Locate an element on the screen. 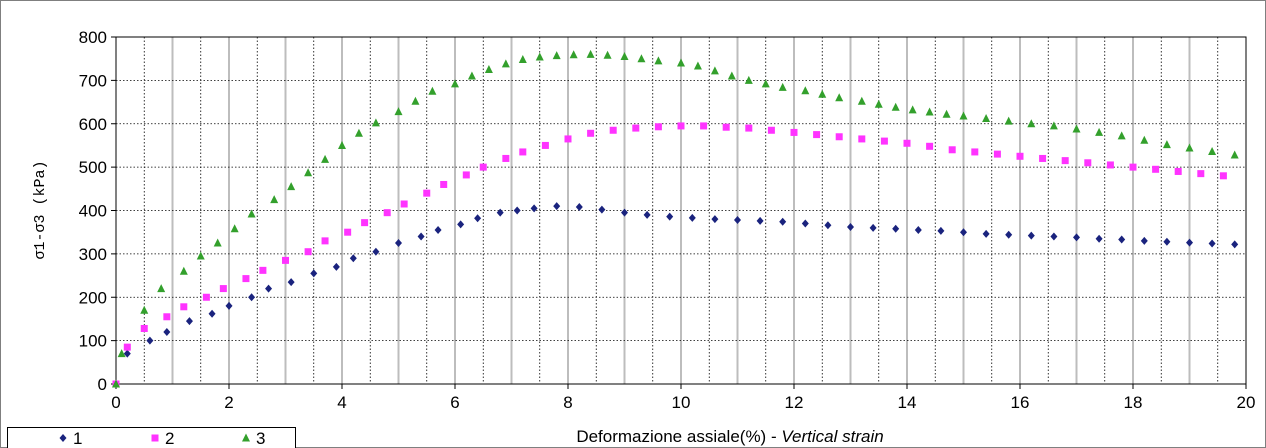 This screenshot has width=1266, height=448. x-tick-label: 8 is located at coordinates (567, 402).